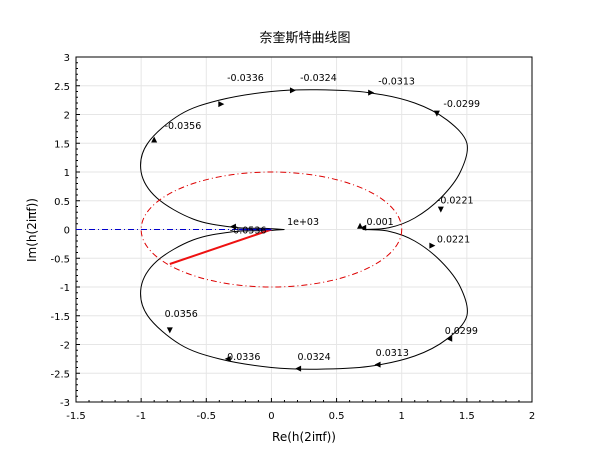 This screenshot has height=460, width=610. I want to click on y-tick-label: -2, so click(65, 346).